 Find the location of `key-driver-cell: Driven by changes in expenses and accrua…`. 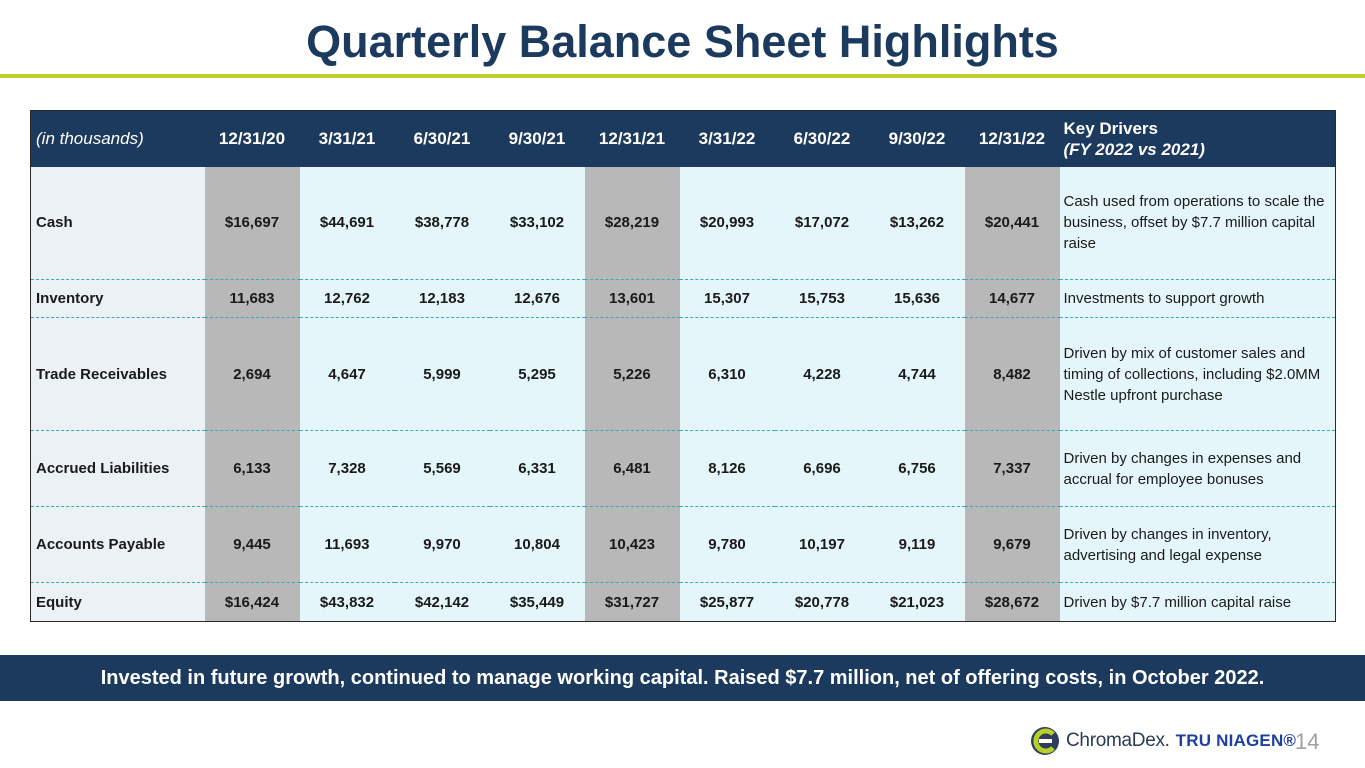

key-driver-cell: Driven by changes in expenses and accrua… is located at coordinates (1197, 469).